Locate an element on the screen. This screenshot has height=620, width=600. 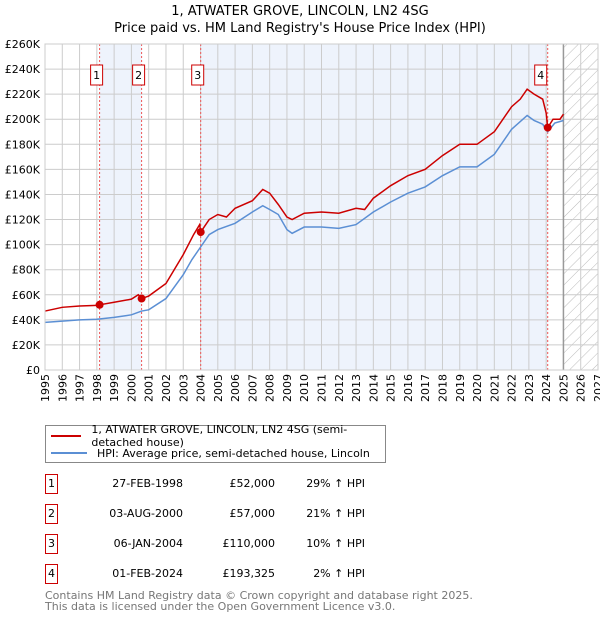
x-tick-label: 2021 is located at coordinates (494, 388).